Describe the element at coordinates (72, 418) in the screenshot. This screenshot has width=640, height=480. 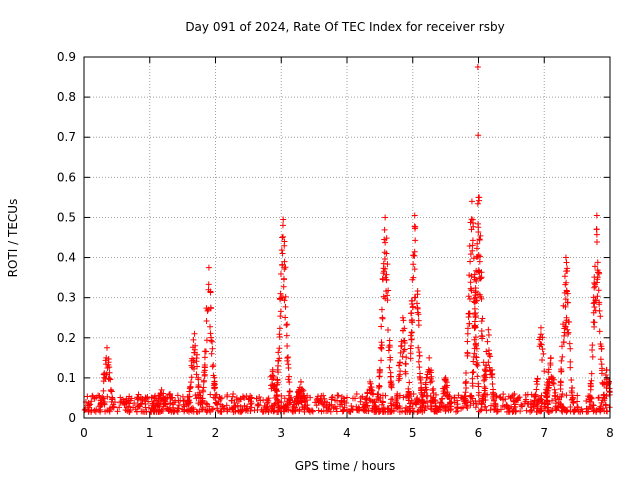
I see `y-tick-label: 0` at that location.